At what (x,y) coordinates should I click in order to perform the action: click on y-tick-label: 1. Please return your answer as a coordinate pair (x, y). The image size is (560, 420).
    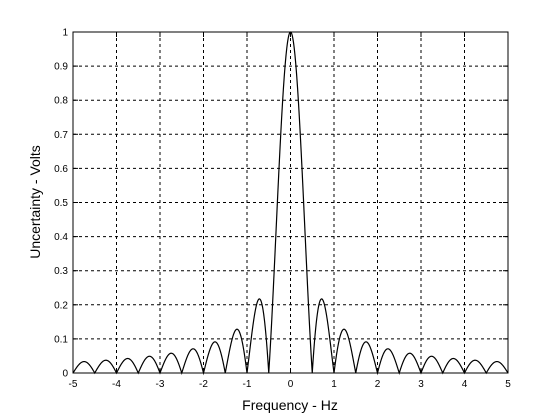
    Looking at the image, I should click on (65, 33).